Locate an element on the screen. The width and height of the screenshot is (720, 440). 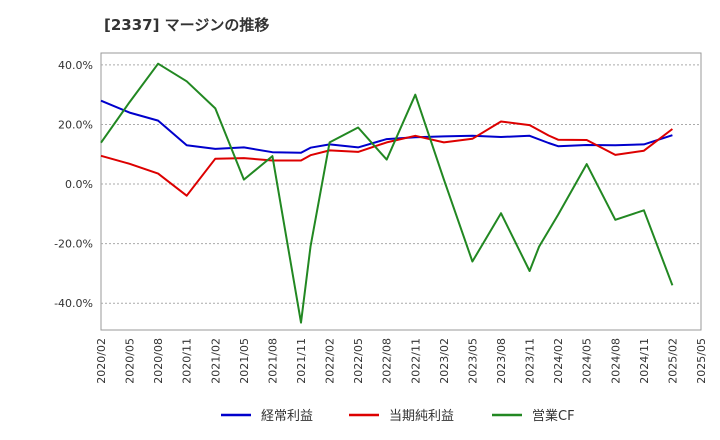
x-tick-label: 2020/08 is located at coordinates (158, 361).